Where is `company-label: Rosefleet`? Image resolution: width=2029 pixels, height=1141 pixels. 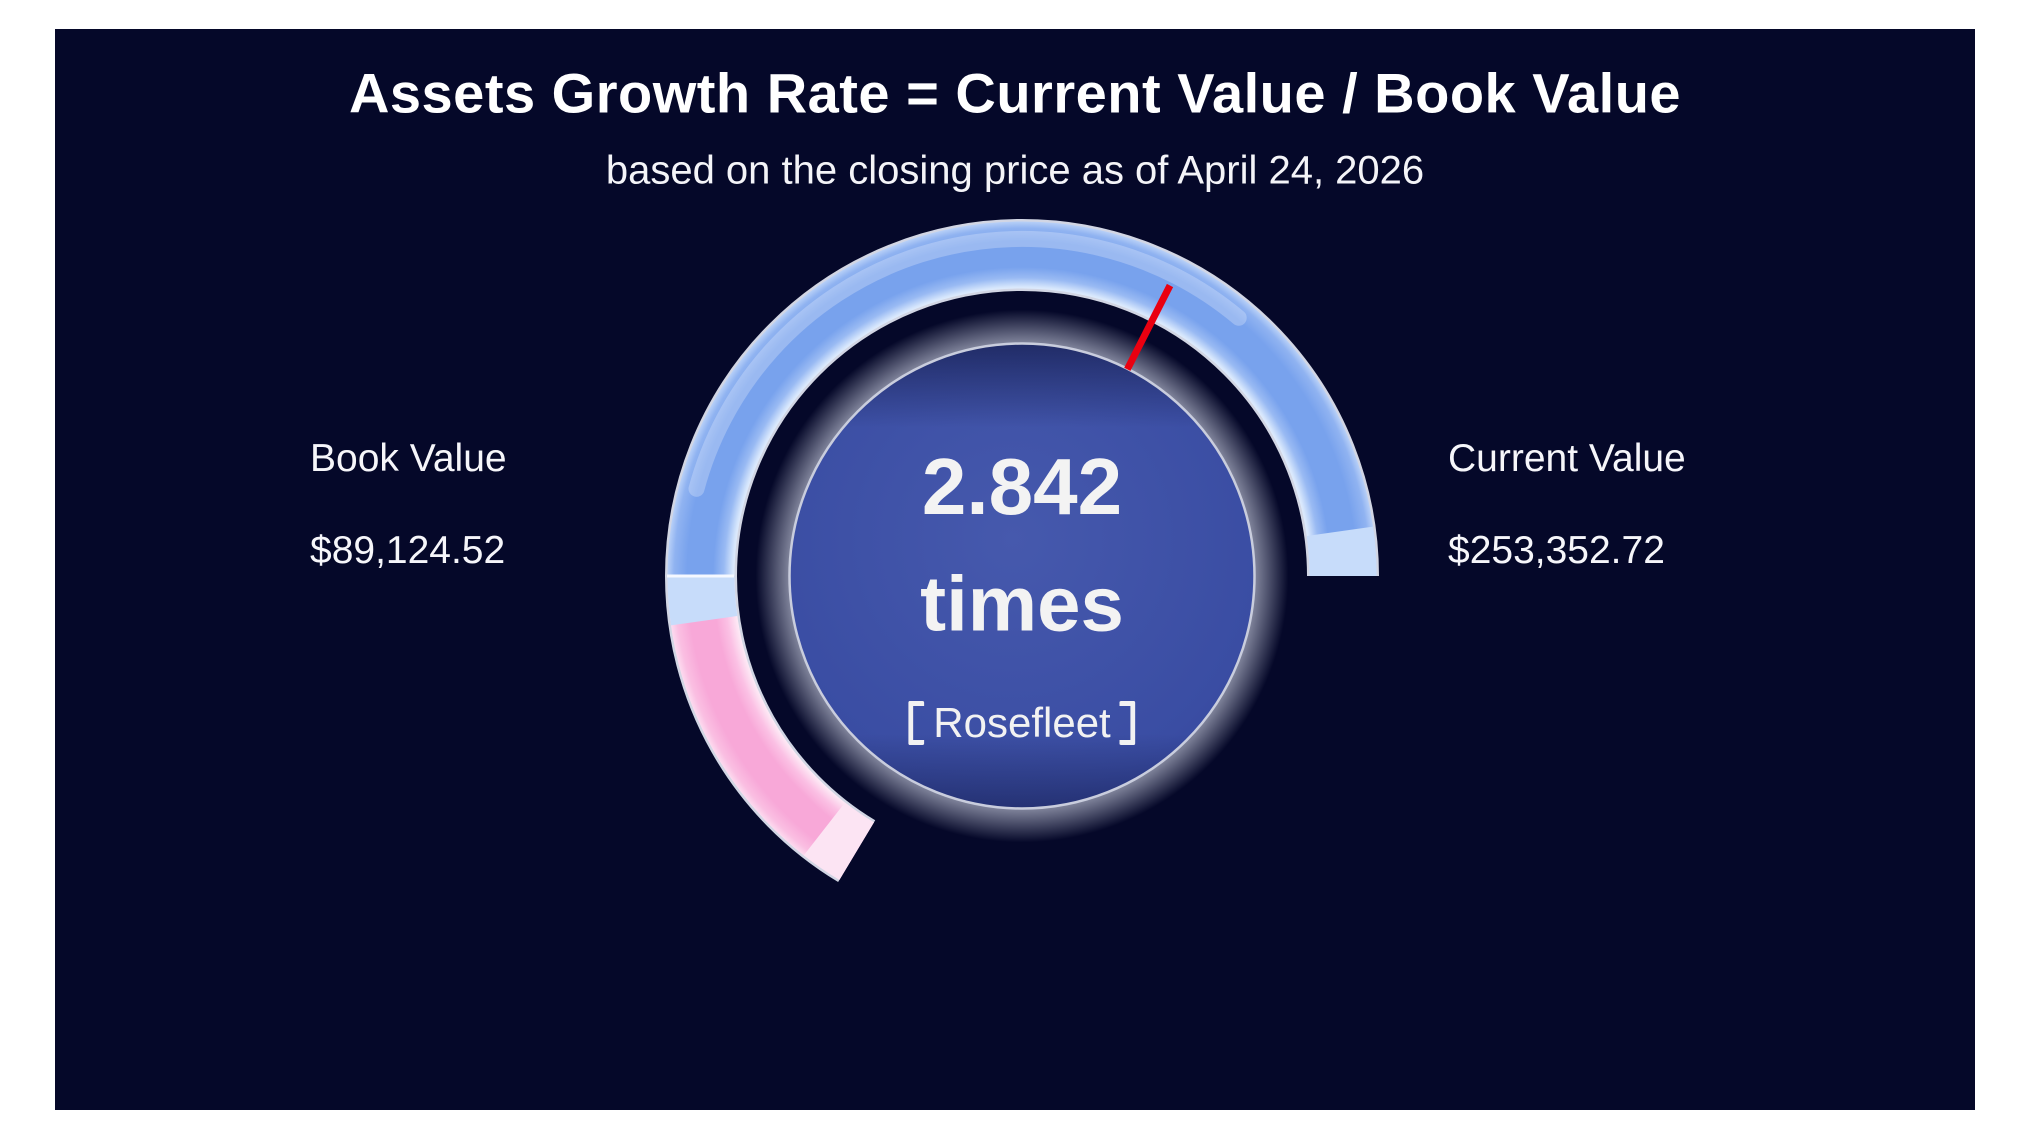
company-label: Rosefleet is located at coordinates (1022, 723).